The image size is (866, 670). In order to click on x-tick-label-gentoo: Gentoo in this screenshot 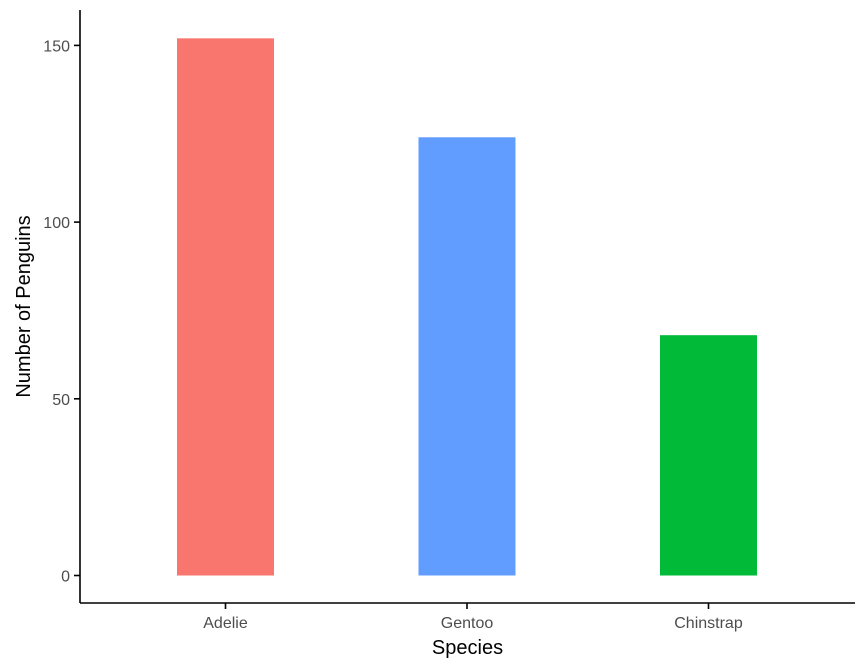, I will do `click(467, 623)`.